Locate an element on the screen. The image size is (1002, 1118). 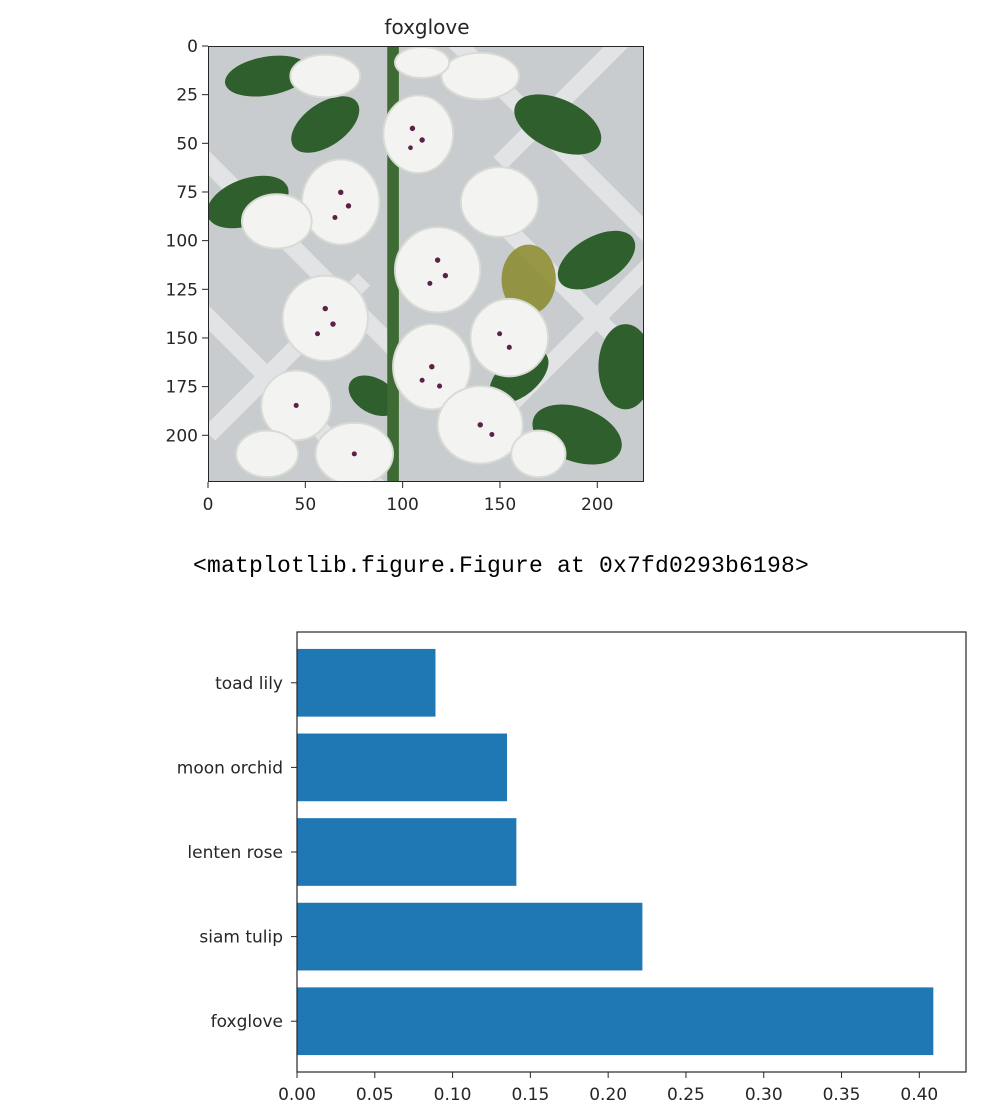
bar-toad-lily is located at coordinates (366, 682).